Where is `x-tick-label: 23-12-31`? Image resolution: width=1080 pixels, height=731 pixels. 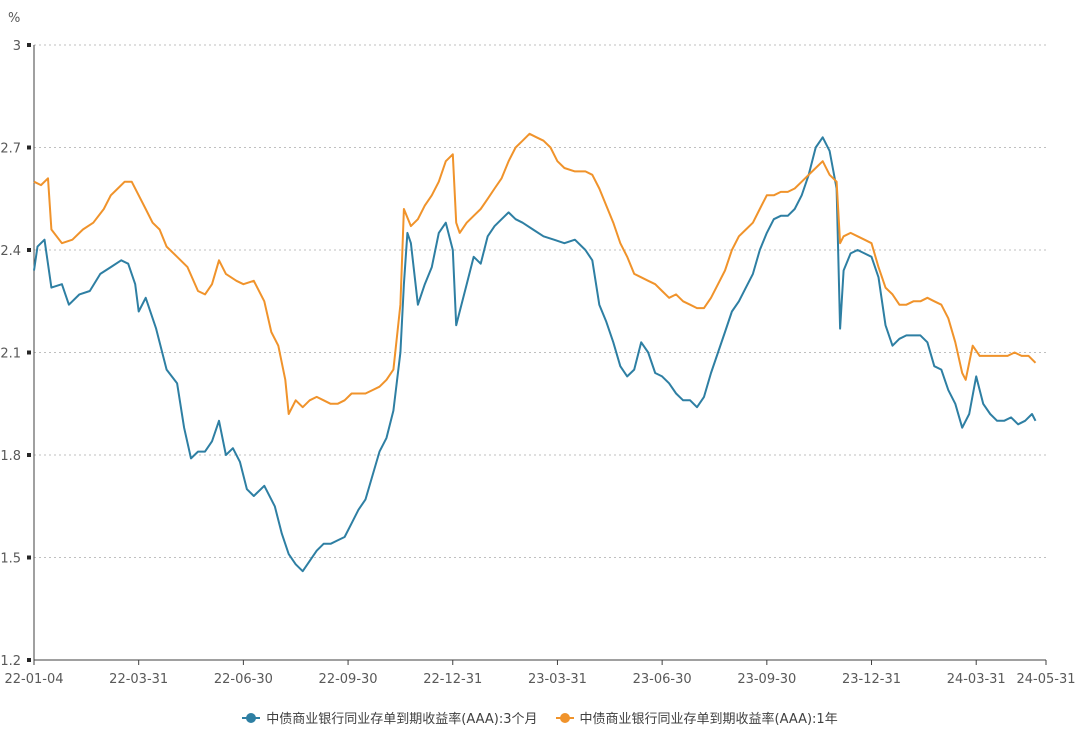 x-tick-label: 23-12-31 is located at coordinates (871, 679).